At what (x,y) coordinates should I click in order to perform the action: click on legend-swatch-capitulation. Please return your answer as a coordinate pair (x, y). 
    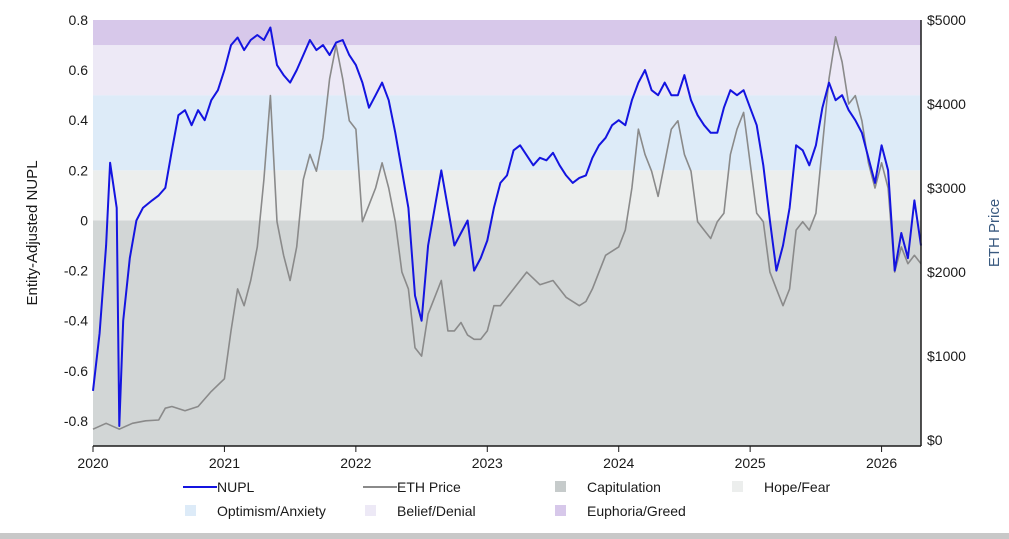
    Looking at the image, I should click on (560, 486).